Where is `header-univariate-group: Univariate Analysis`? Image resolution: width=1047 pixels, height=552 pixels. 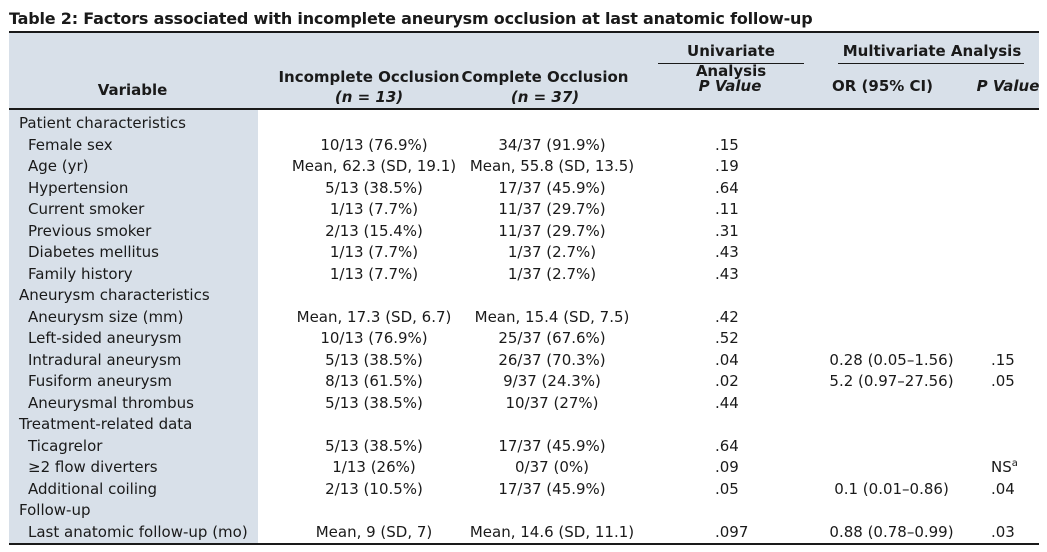 header-univariate-group: Univariate Analysis is located at coordinates (731, 61).